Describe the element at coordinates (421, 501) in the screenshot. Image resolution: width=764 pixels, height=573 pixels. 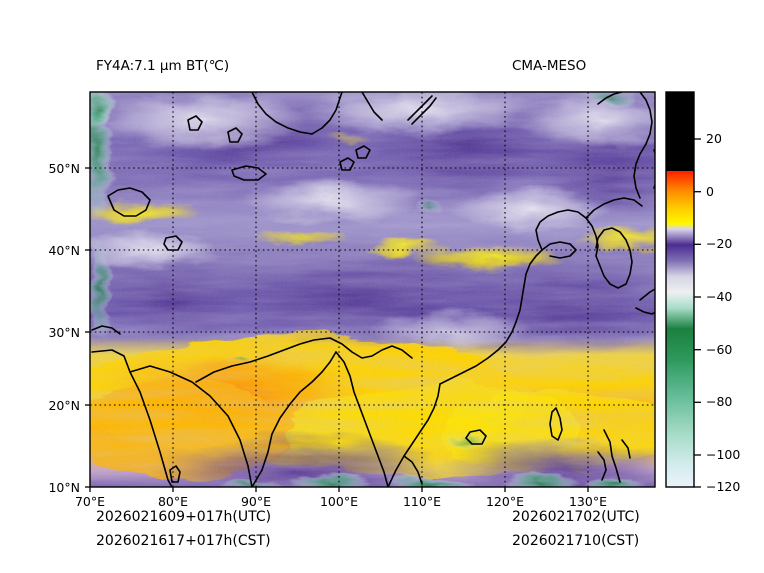
I see `xtick-label-110E: 110°E` at that location.